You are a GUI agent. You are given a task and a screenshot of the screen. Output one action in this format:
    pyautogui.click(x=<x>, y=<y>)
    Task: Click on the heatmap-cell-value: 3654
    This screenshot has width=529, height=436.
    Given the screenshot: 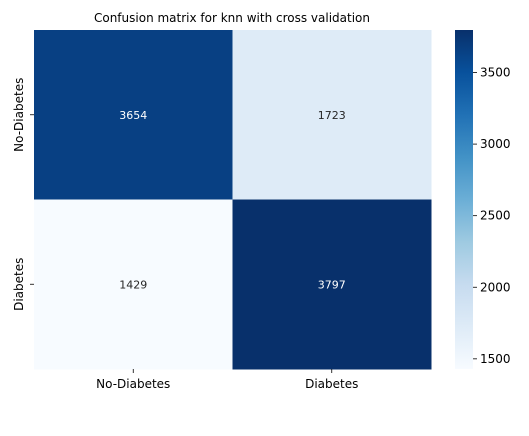 What is the action you would take?
    pyautogui.click(x=133, y=115)
    